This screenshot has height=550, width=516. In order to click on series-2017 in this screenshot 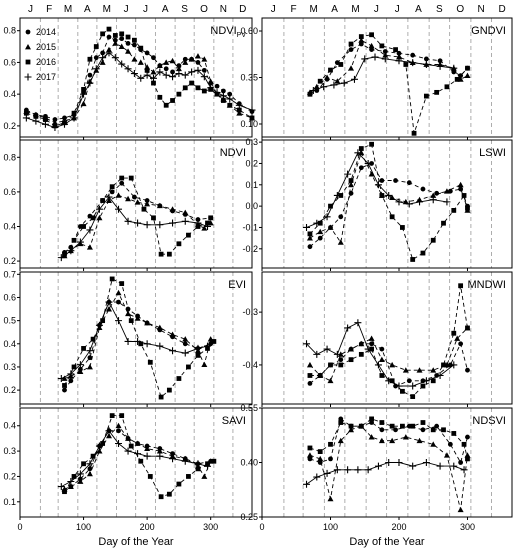, I will do `click(134, 459)`.